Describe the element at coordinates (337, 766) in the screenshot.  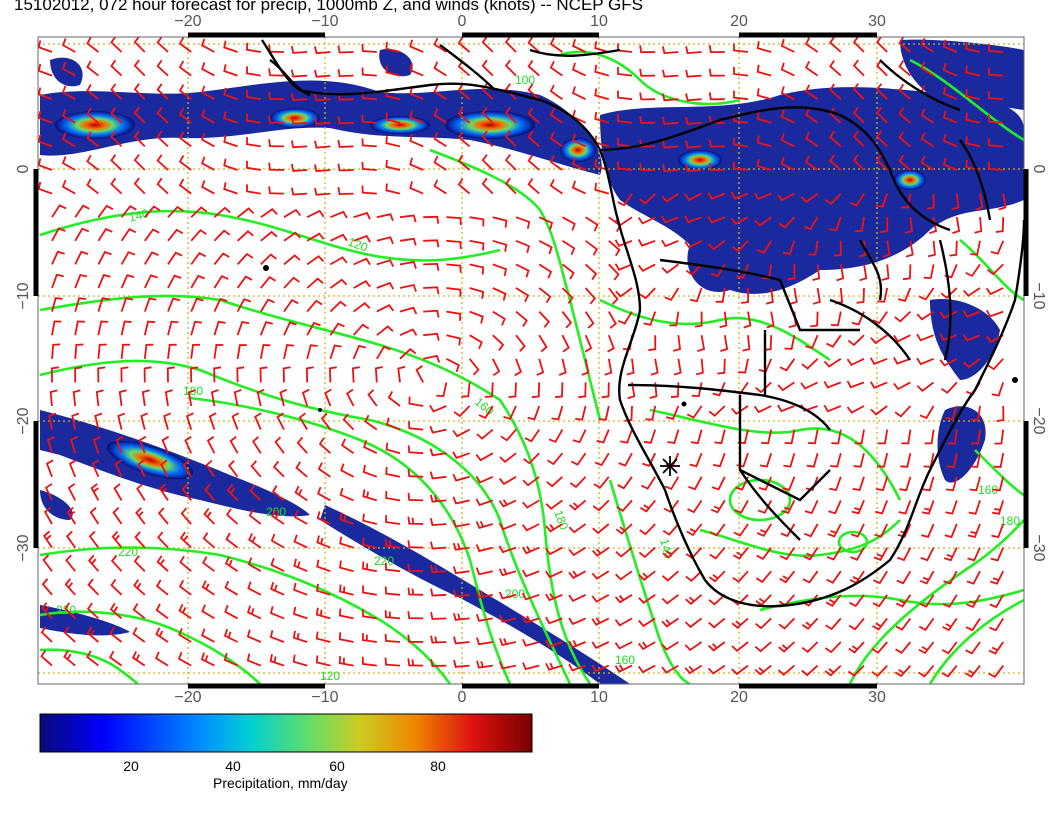
I see `colorbar-tick-label: 60` at that location.